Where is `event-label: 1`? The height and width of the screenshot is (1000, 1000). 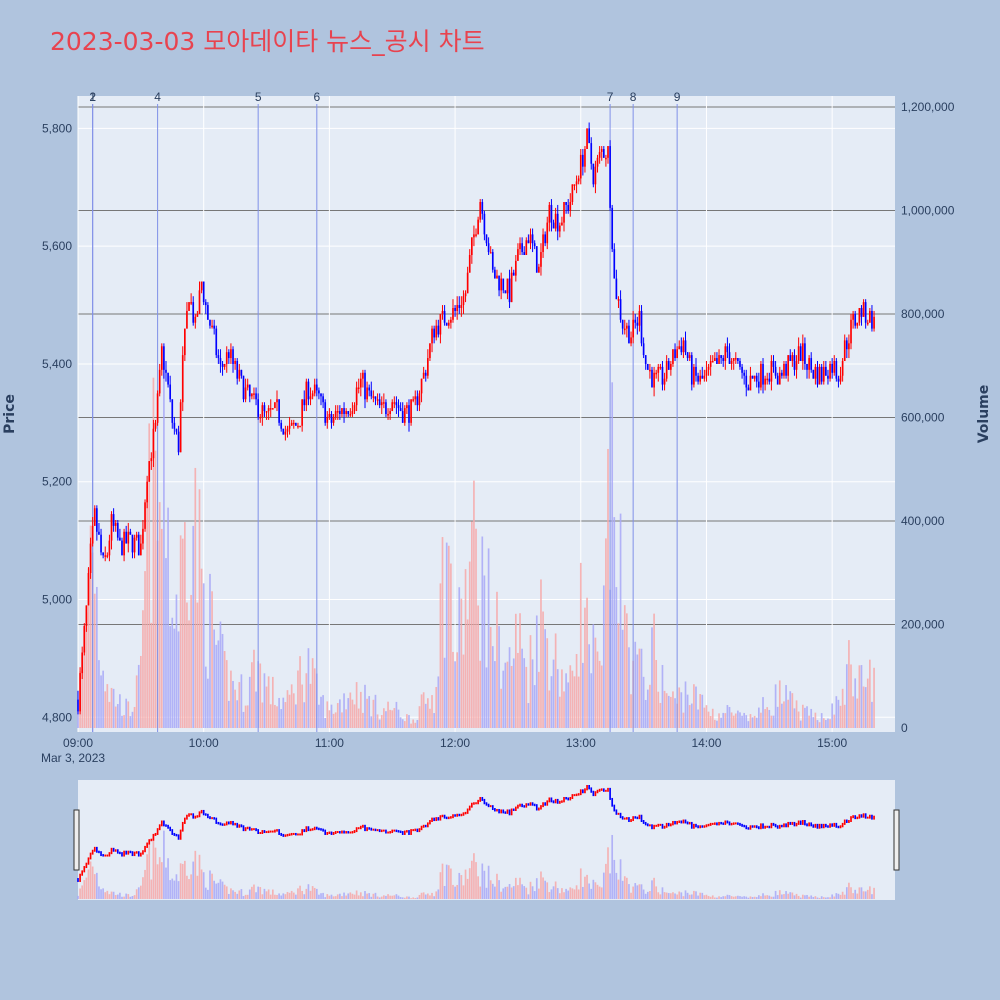
event-label: 1 is located at coordinates (92, 97).